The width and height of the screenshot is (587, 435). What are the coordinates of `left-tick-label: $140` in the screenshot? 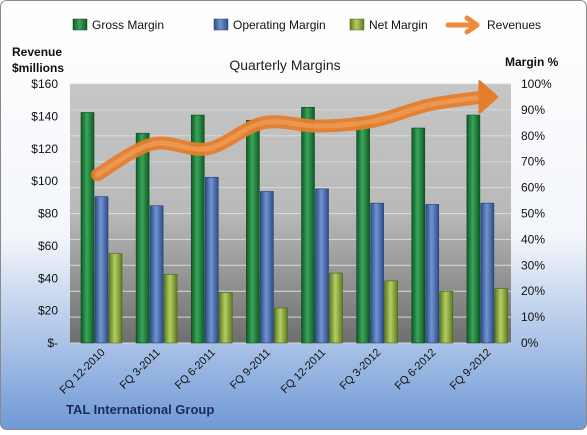 It's located at (44, 116).